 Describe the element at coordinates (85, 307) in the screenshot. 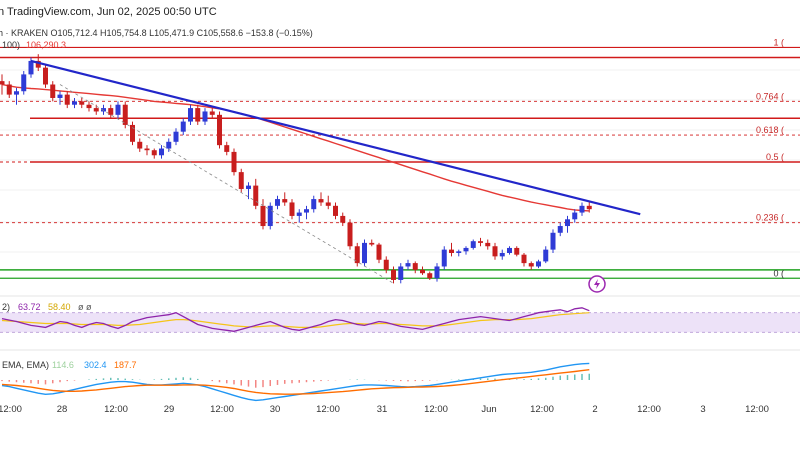

I see `rsi-legend-tail: ø ø` at that location.